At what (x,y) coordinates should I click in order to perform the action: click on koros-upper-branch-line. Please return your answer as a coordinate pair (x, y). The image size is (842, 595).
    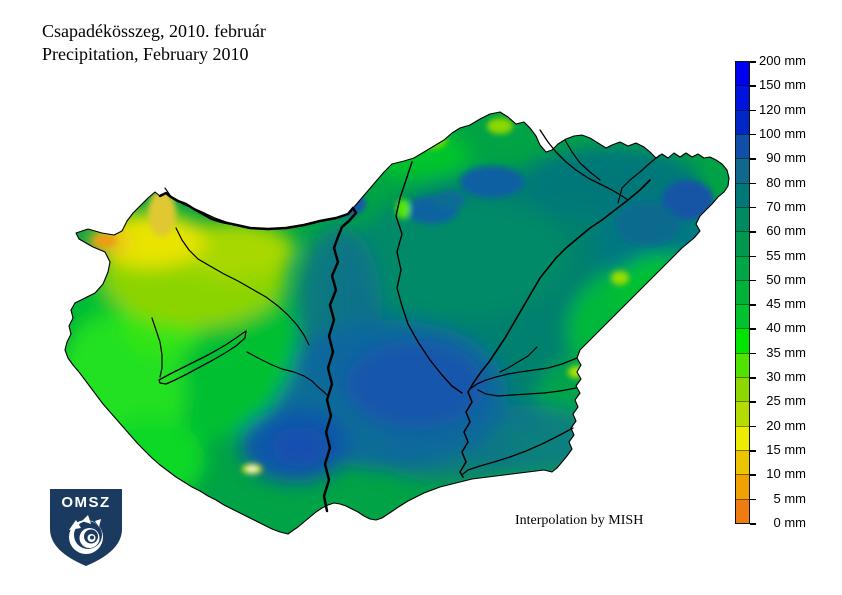
    Looking at the image, I should click on (518, 359).